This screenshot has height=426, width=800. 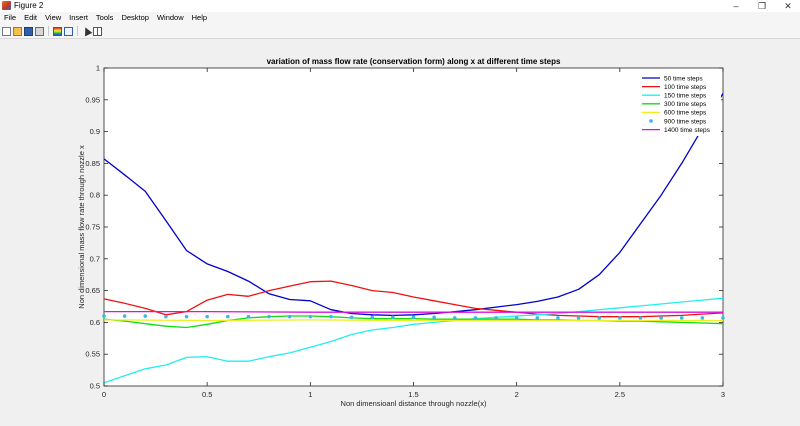 What do you see at coordinates (92, 163) in the screenshot?
I see `y-tick-label: 0.85` at bounding box center [92, 163].